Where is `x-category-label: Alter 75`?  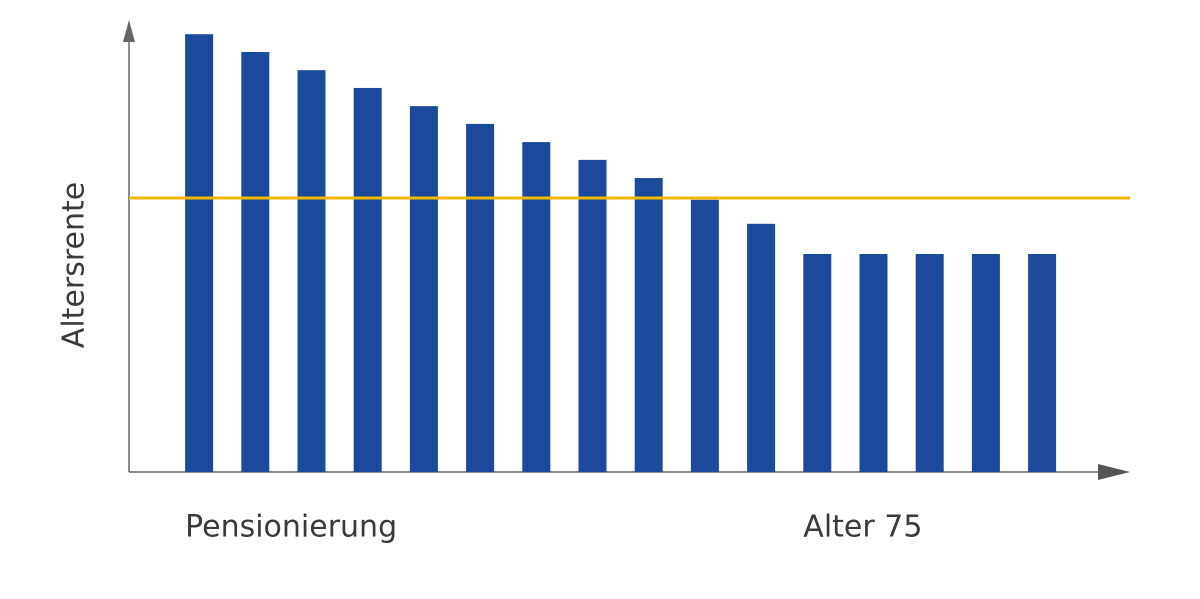
x-category-label: Alter 75 is located at coordinates (862, 527).